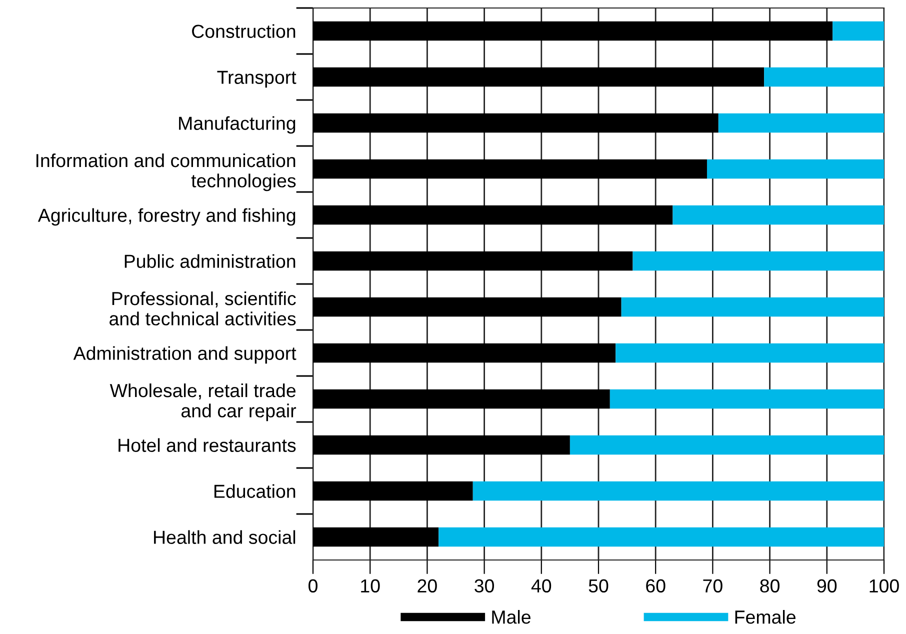  What do you see at coordinates (184, 355) in the screenshot?
I see `y-tick-label: Administration and support` at bounding box center [184, 355].